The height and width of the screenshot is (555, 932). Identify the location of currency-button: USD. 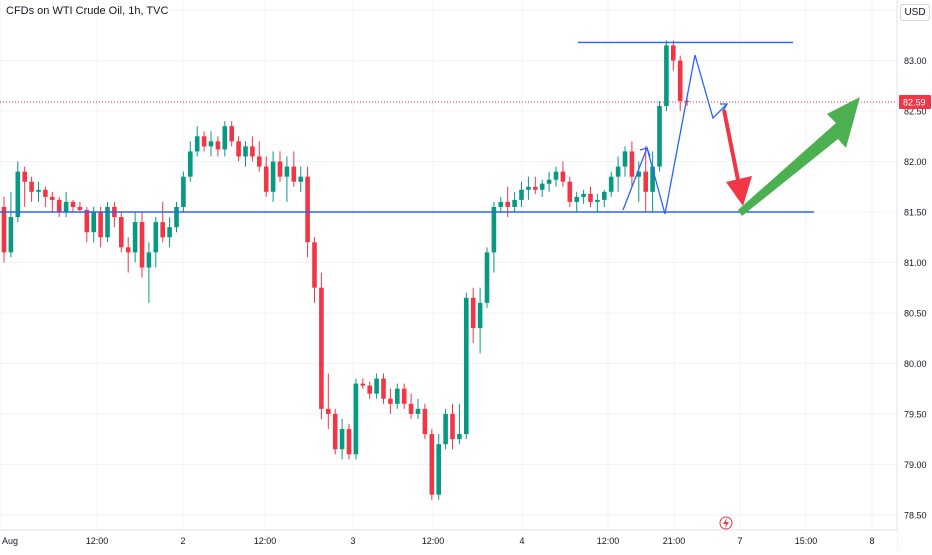
(915, 12).